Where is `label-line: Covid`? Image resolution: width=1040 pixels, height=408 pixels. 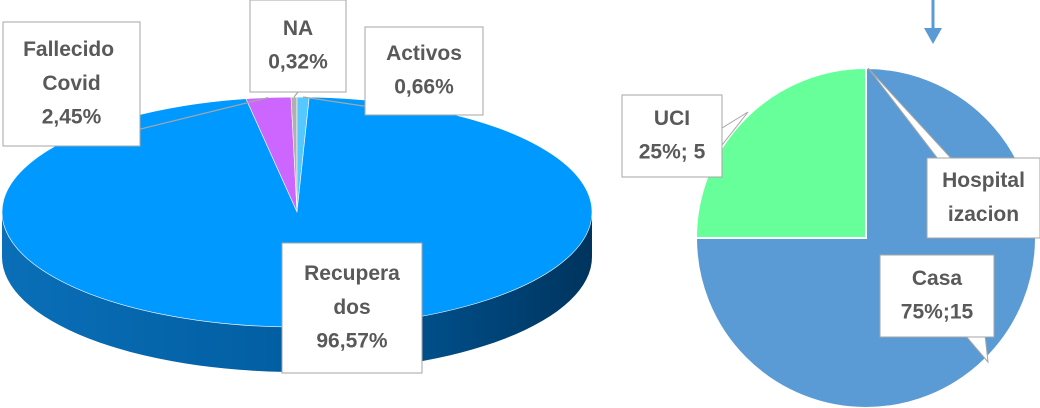
label-line: Covid is located at coordinates (71, 83).